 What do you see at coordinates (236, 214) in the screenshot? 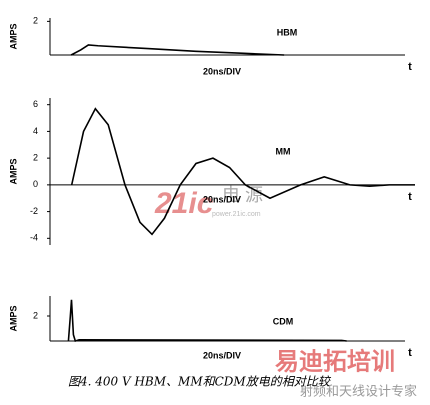
I see `watermark-site: power.21ic.com` at bounding box center [236, 214].